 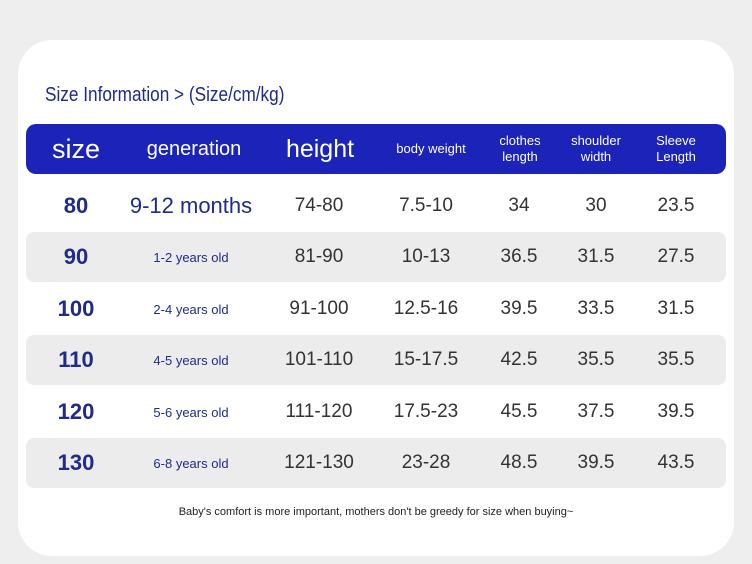 What do you see at coordinates (319, 462) in the screenshot?
I see `cell-height: 121-130` at bounding box center [319, 462].